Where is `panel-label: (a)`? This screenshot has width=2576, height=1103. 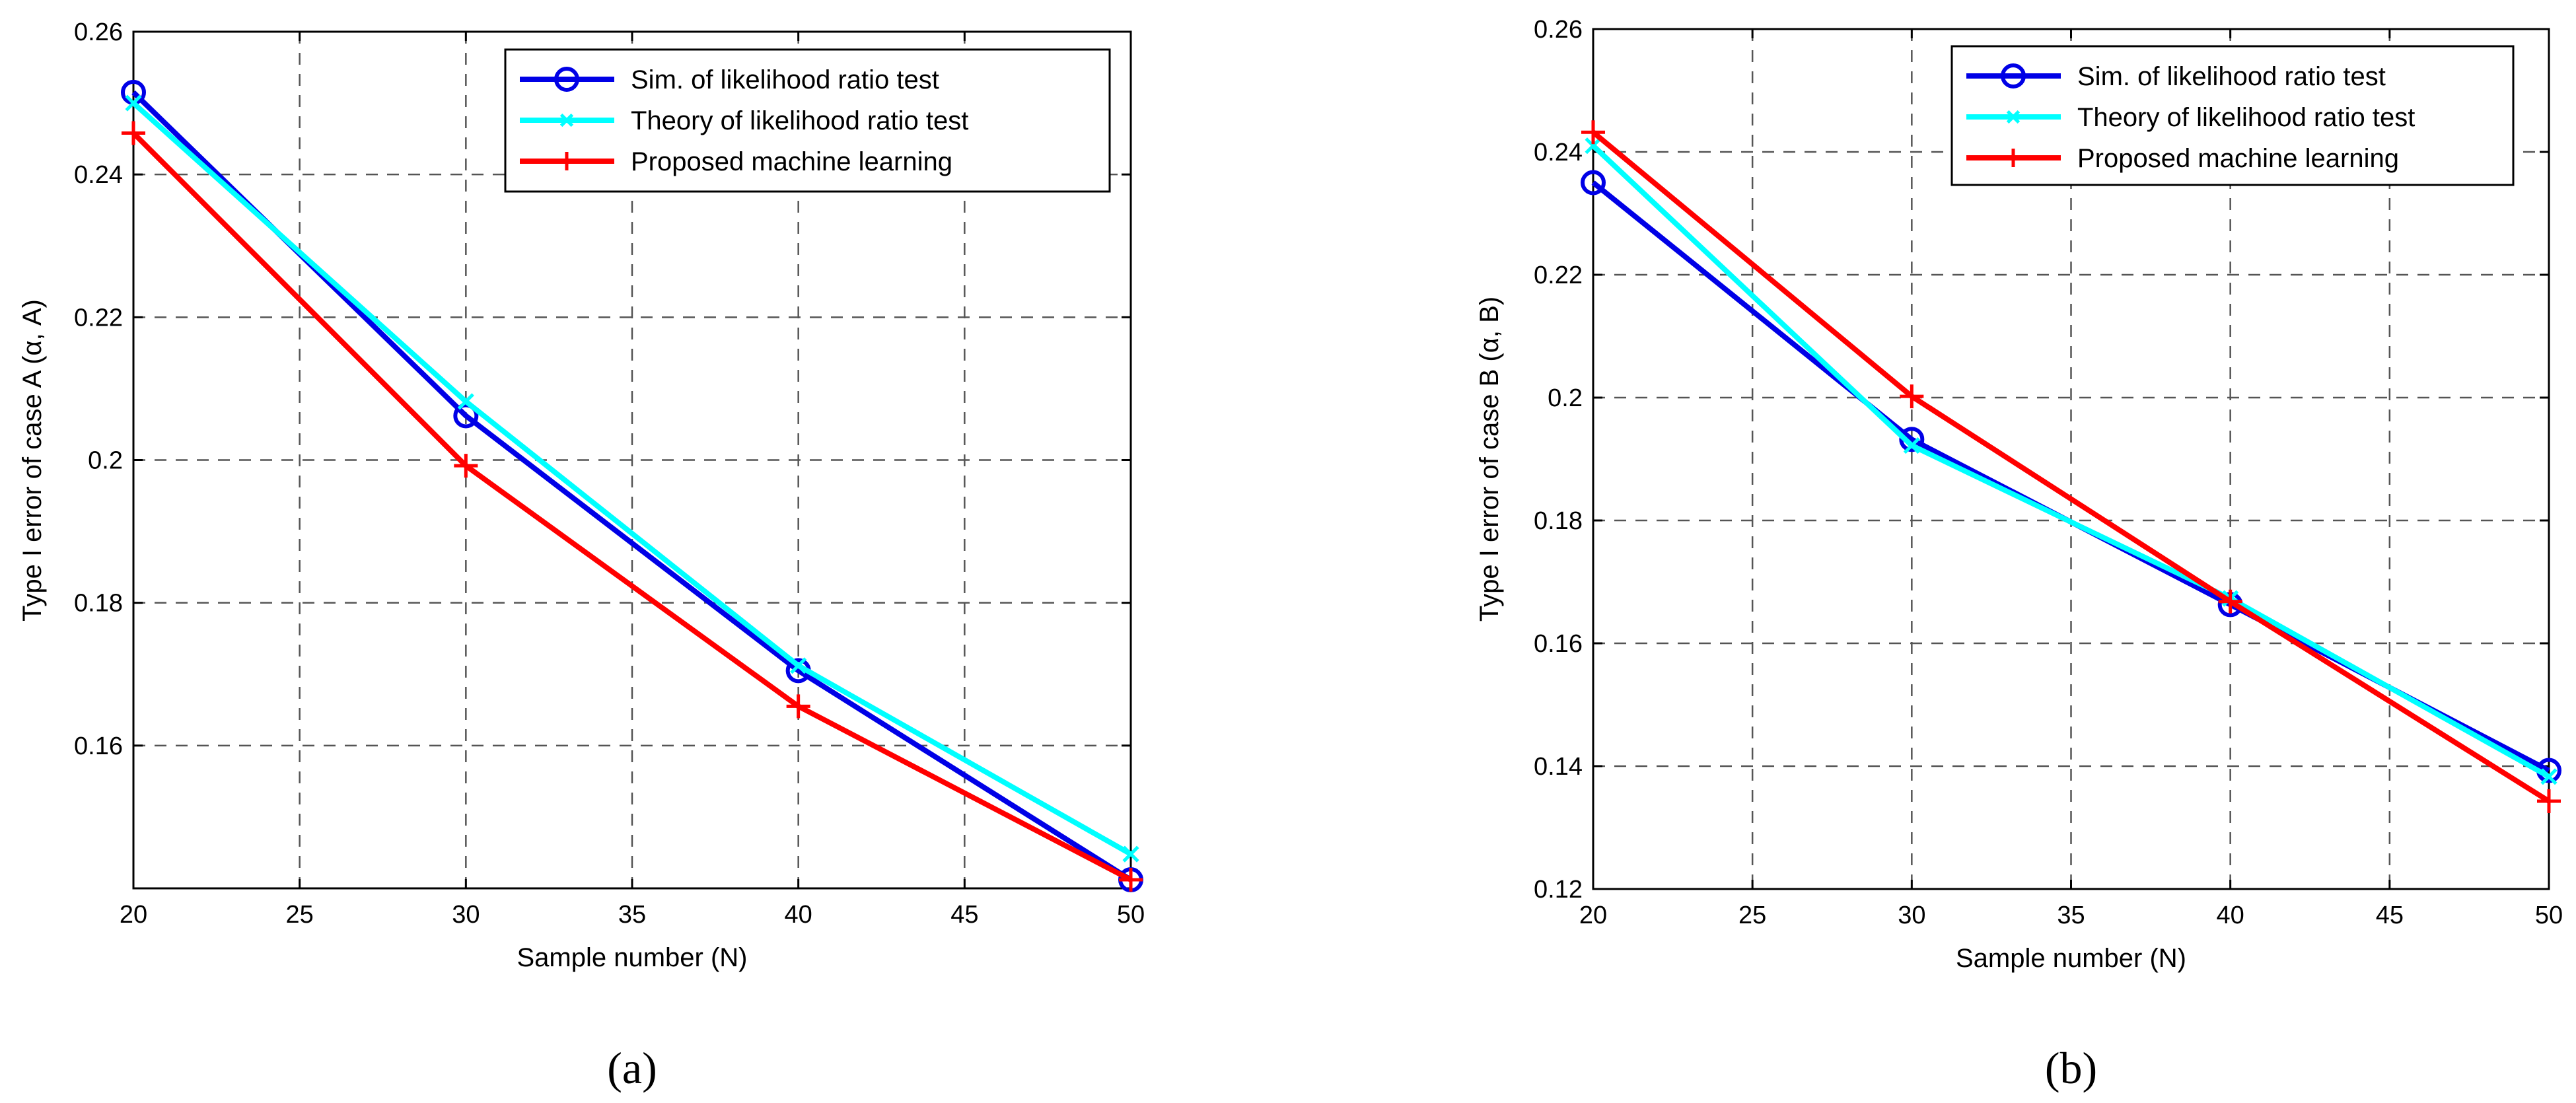
panel-label: (a) is located at coordinates (632, 1068).